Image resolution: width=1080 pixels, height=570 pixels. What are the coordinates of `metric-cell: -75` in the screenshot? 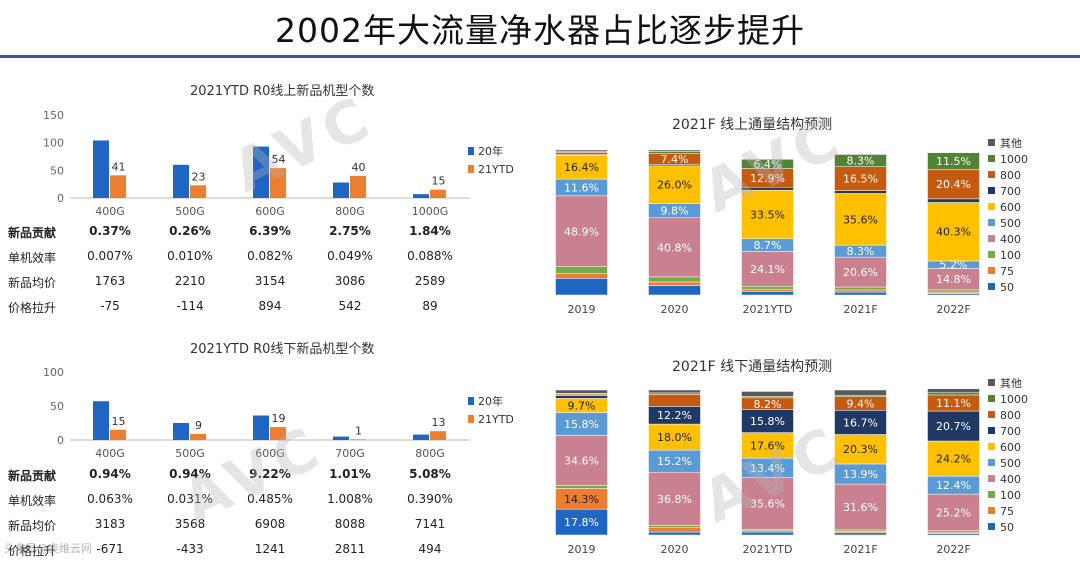 It's located at (110, 306).